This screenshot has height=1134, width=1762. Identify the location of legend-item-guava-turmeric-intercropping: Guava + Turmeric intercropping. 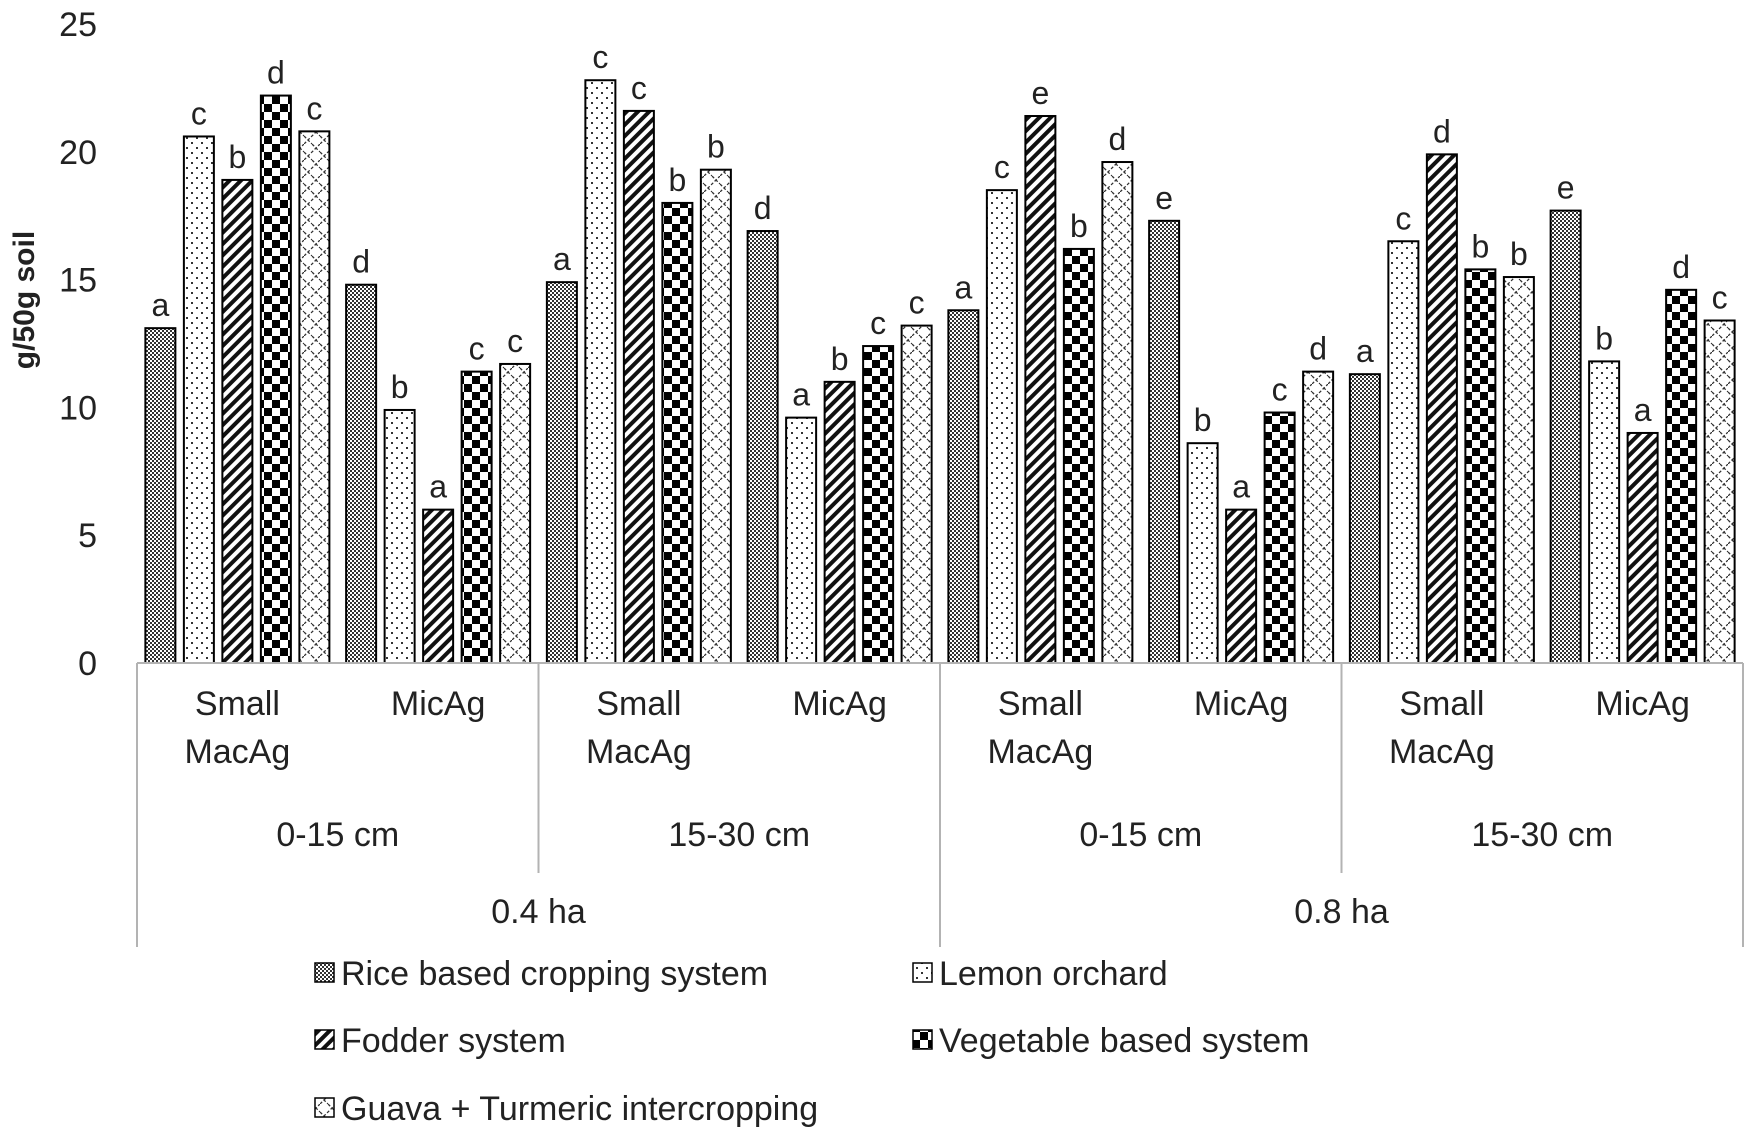
(566, 1109).